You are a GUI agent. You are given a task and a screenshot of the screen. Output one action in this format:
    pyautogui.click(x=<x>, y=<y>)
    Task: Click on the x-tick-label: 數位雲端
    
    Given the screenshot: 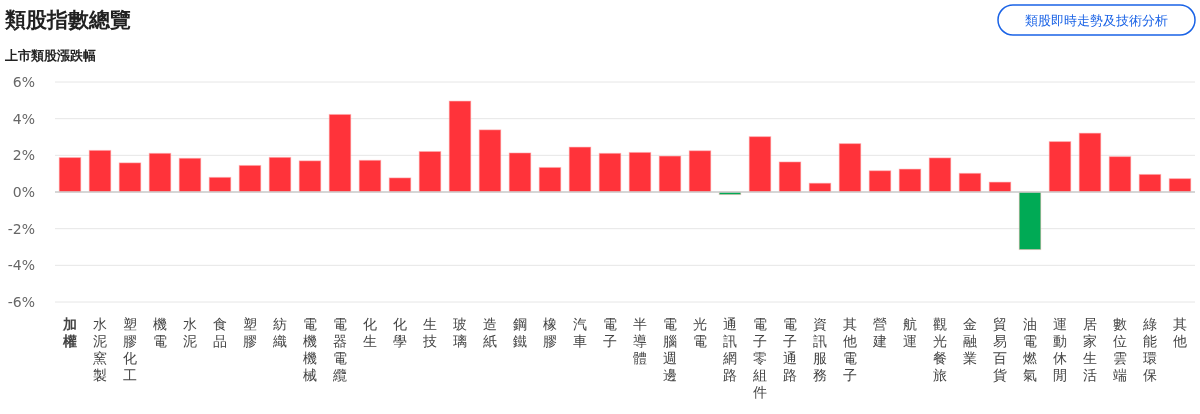 What is the action you would take?
    pyautogui.click(x=1120, y=349)
    